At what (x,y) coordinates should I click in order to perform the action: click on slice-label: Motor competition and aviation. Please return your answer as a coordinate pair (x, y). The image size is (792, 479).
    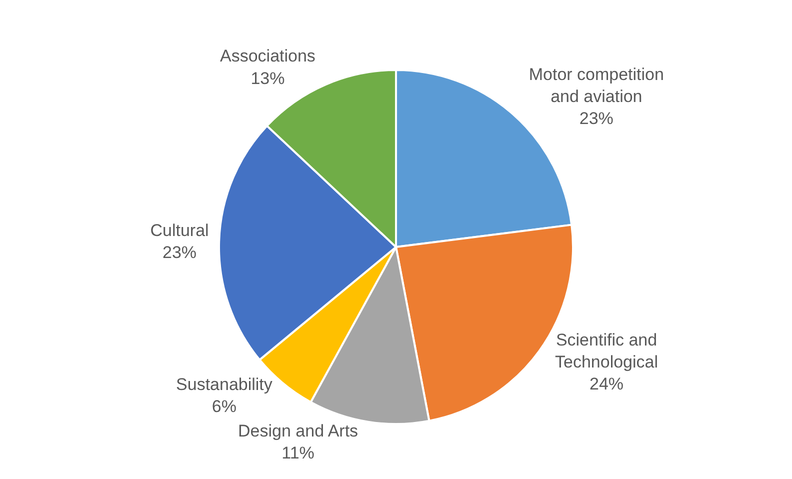
    Looking at the image, I should click on (596, 85).